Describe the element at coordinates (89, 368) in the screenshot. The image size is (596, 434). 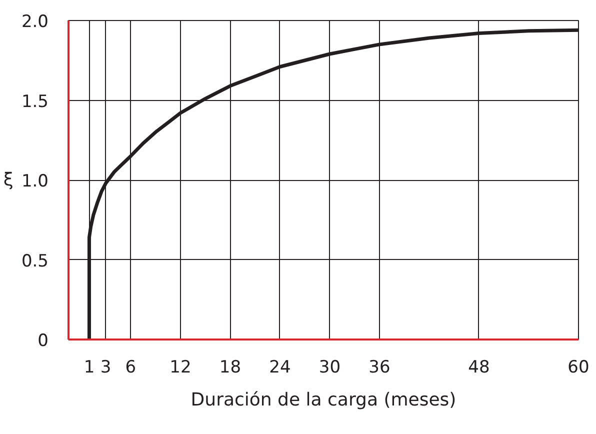
I see `x-tick-label: 1` at that location.